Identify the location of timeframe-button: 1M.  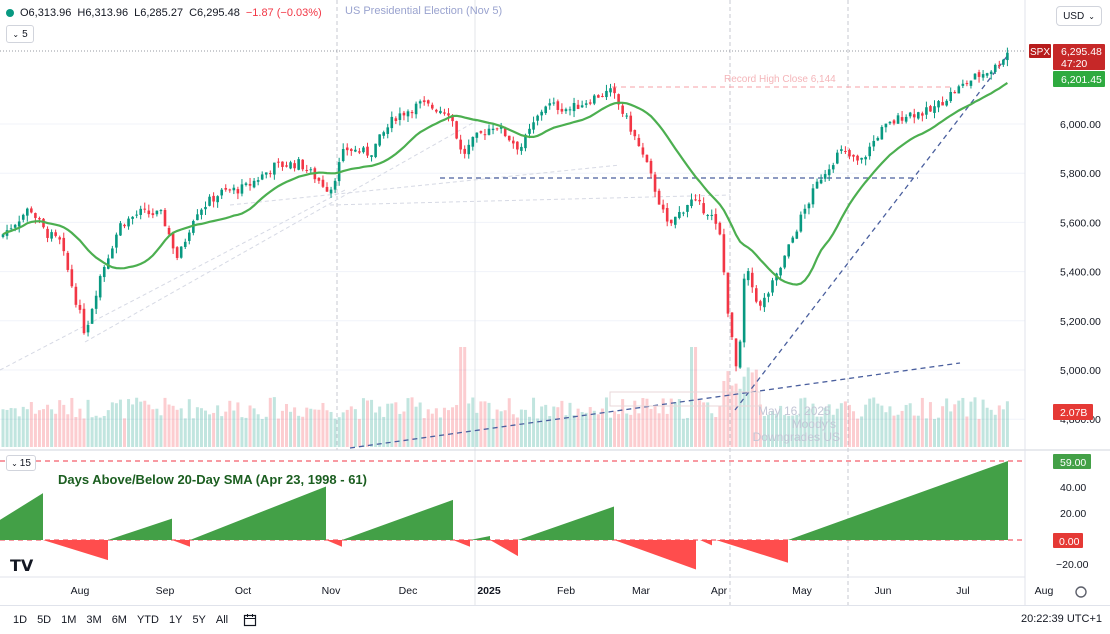
(69, 620).